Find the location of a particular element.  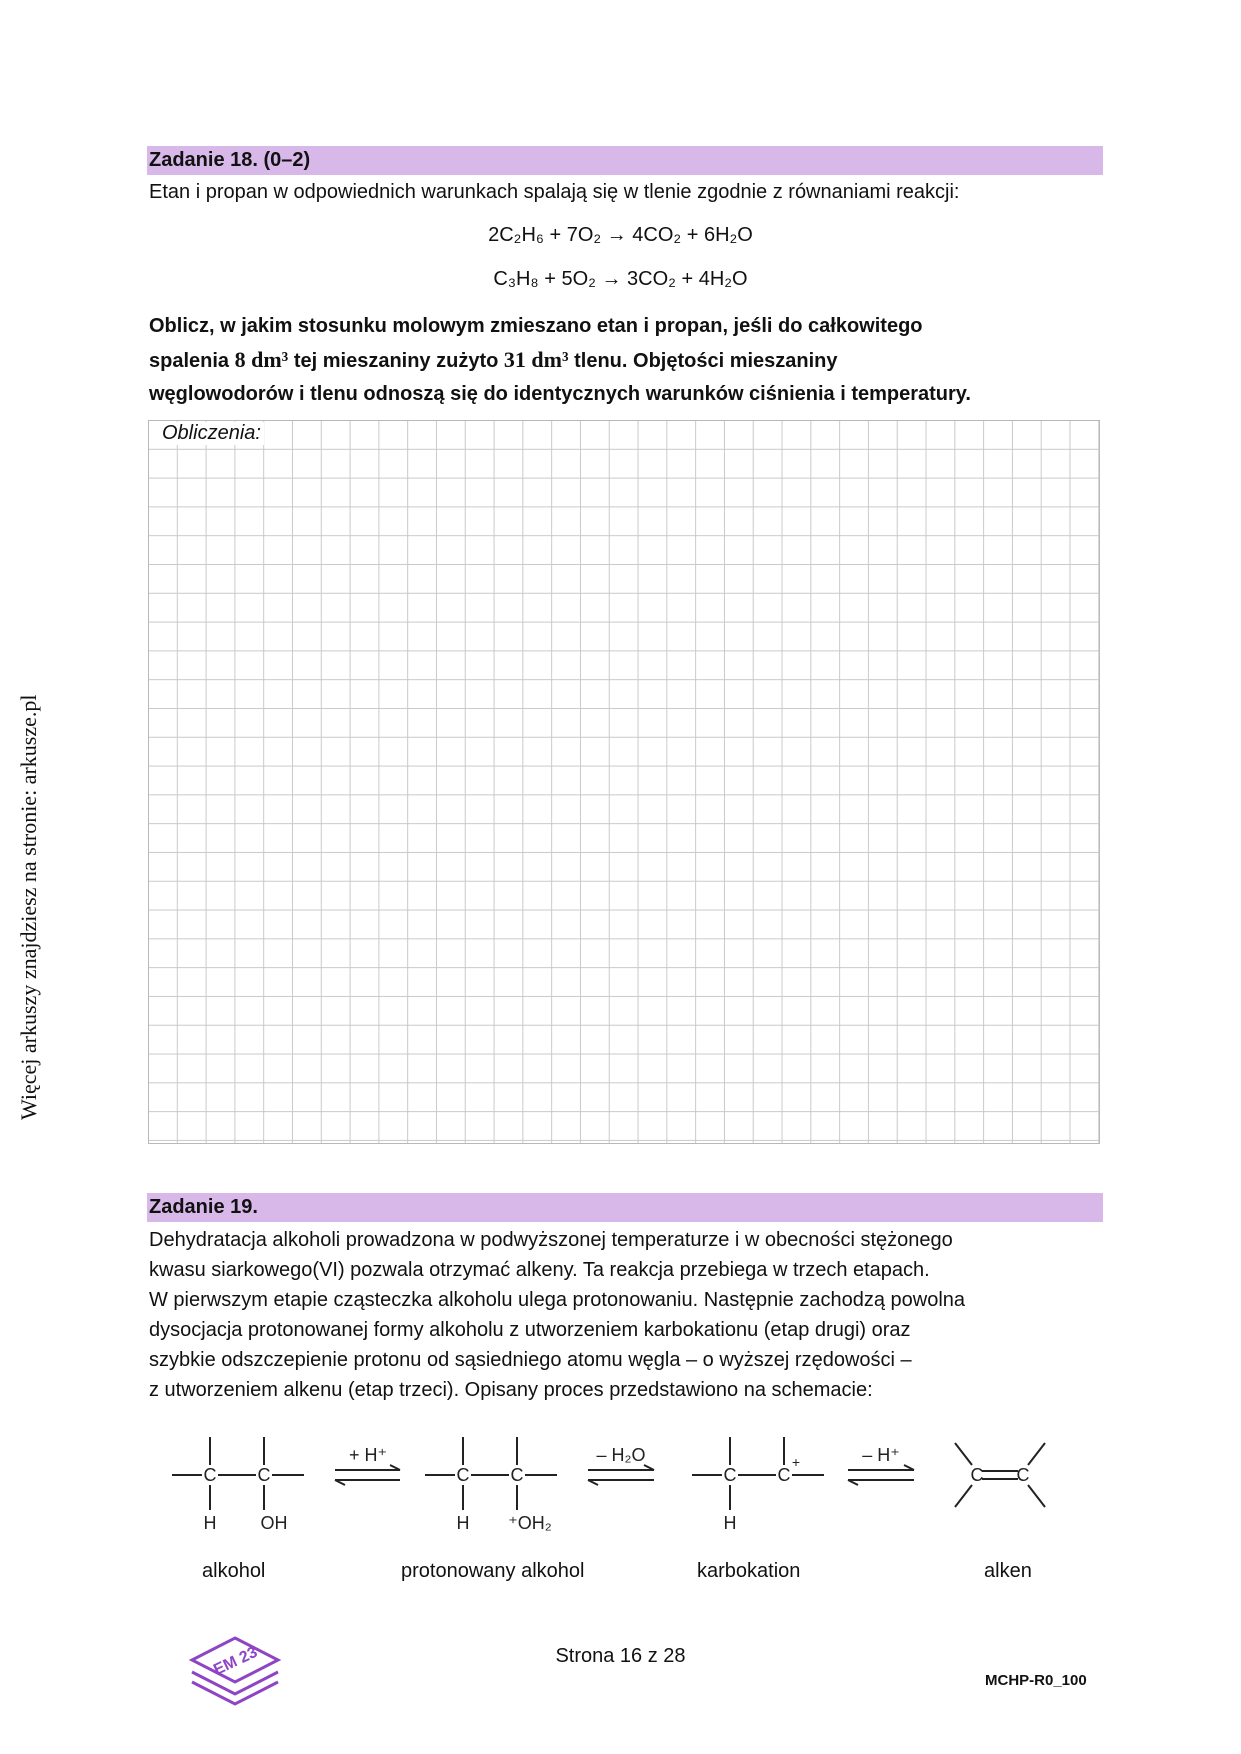

page-number: Strona 16 z 28 is located at coordinates (620, 1656).